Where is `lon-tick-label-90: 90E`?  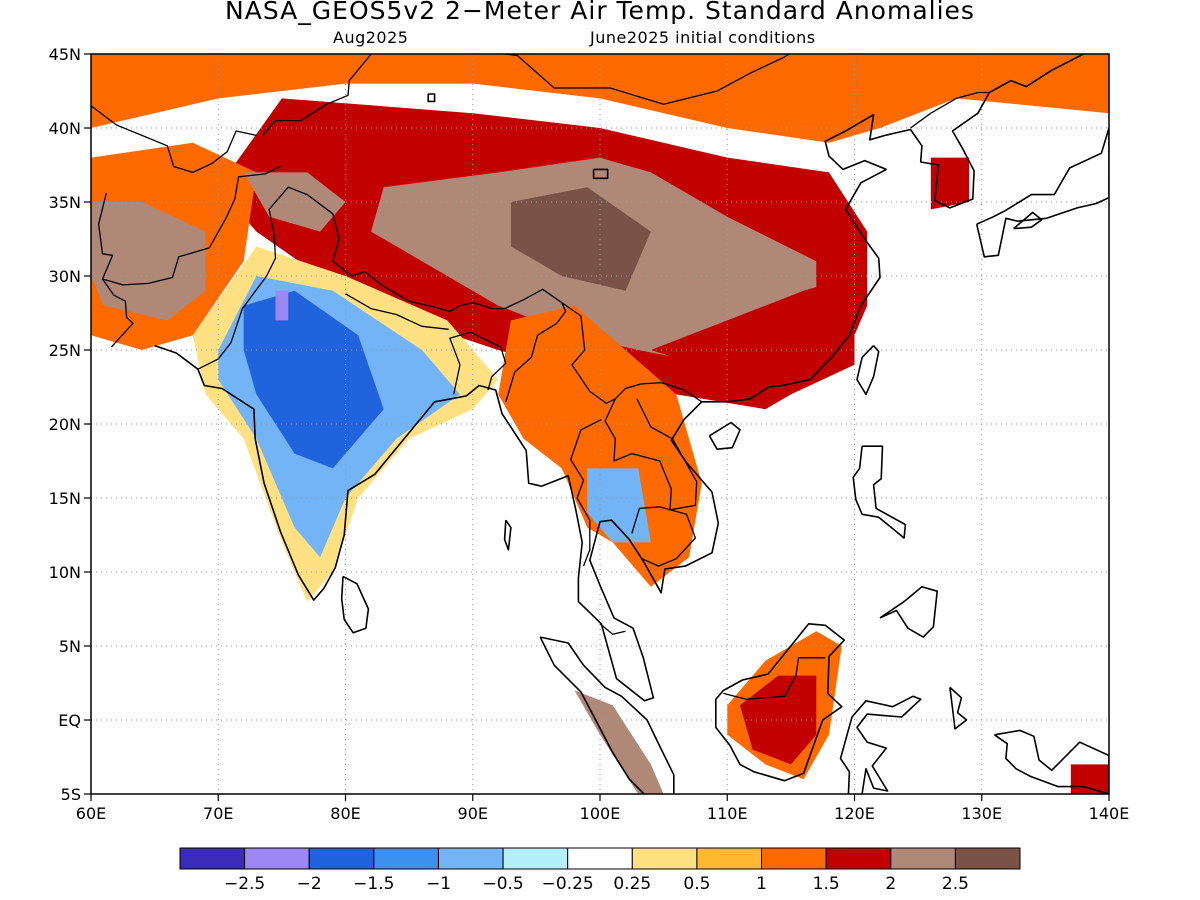
lon-tick-label-90: 90E is located at coordinates (473, 813).